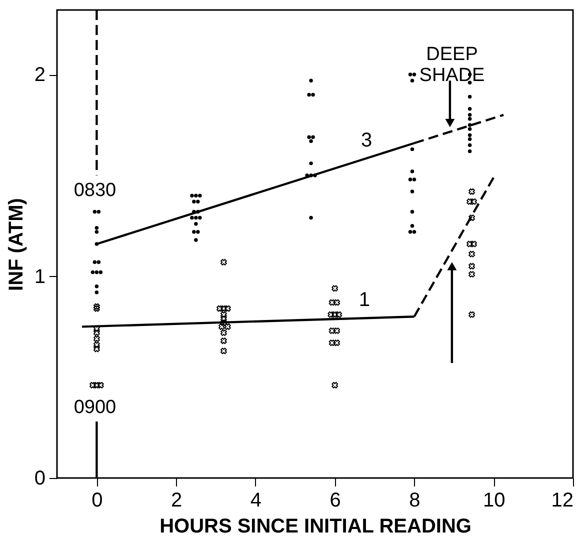  I want to click on annotation: 0830, so click(95, 190).